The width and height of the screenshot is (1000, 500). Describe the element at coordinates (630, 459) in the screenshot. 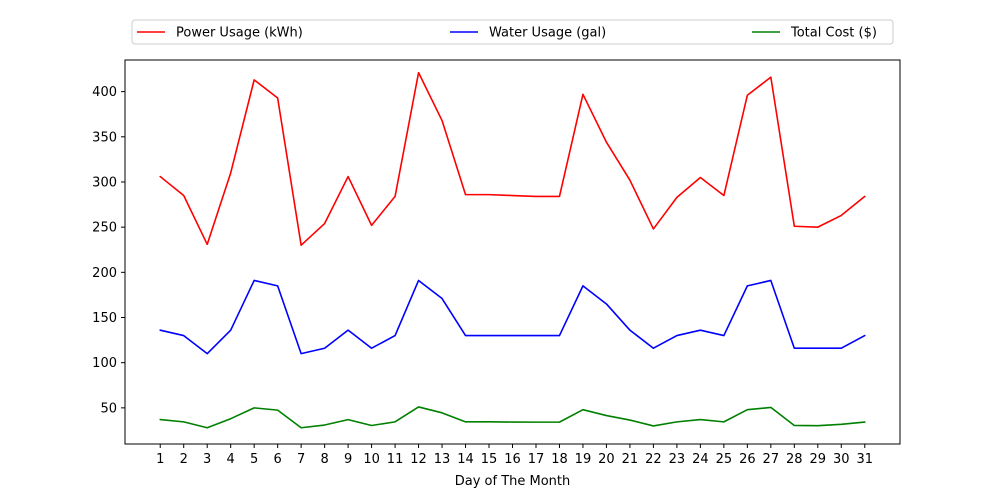

I see `x-tick-label: 21` at that location.